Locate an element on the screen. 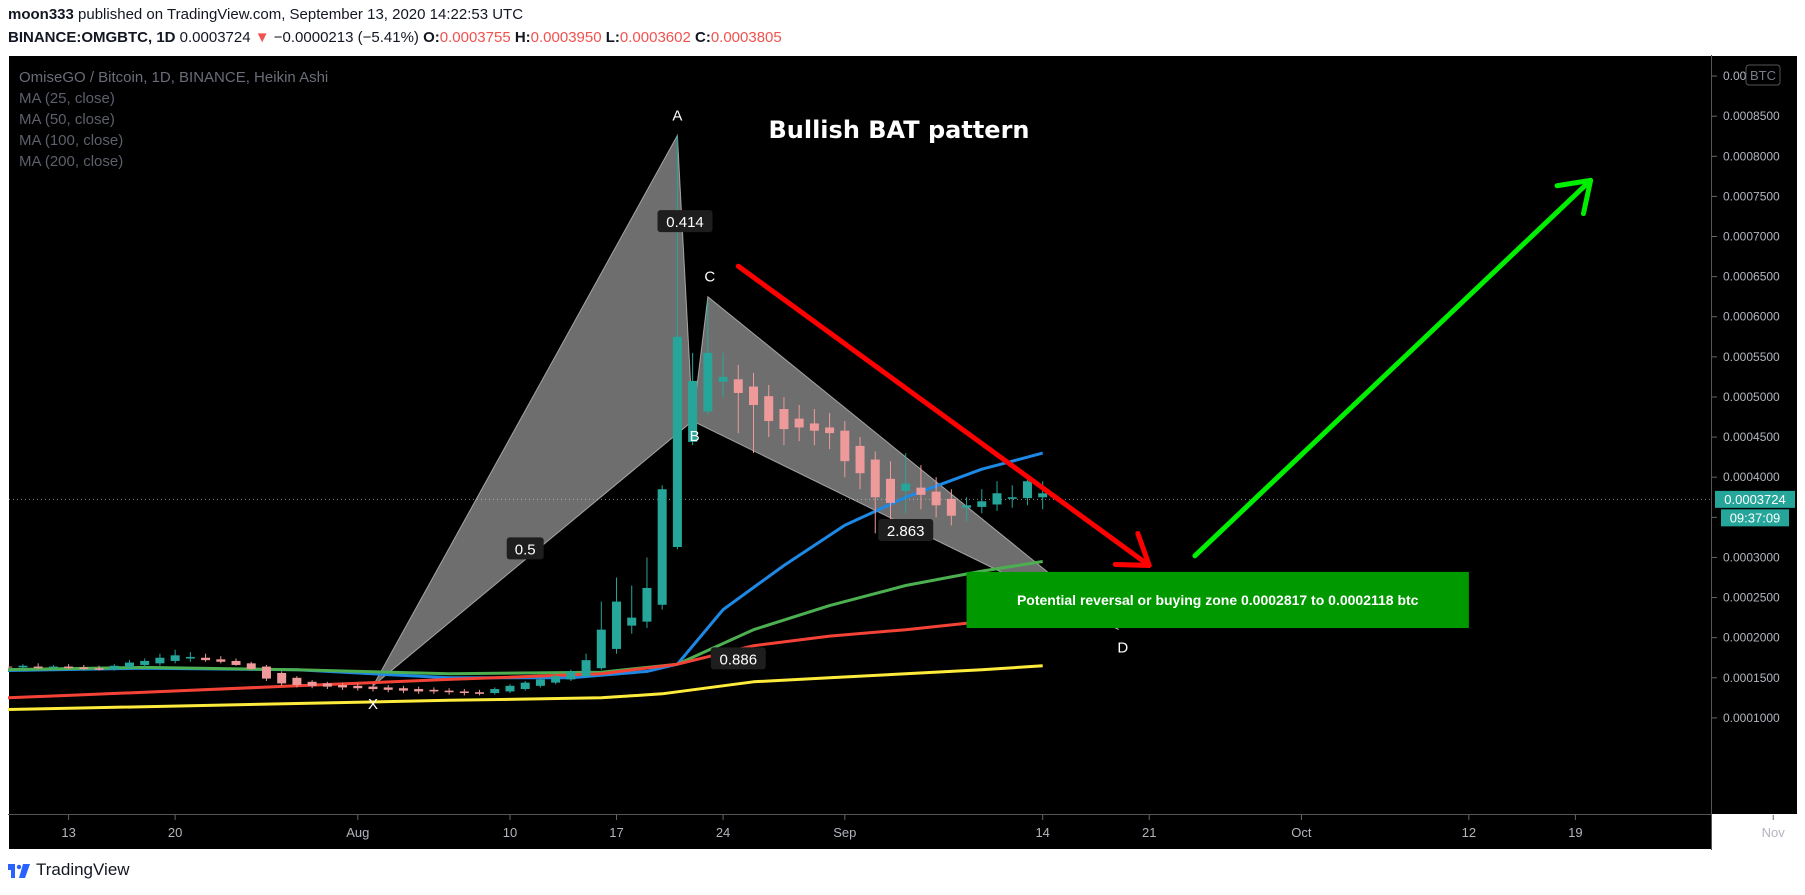 Image resolution: width=1805 pixels, height=895 pixels. currency-badge is located at coordinates (1763, 75).